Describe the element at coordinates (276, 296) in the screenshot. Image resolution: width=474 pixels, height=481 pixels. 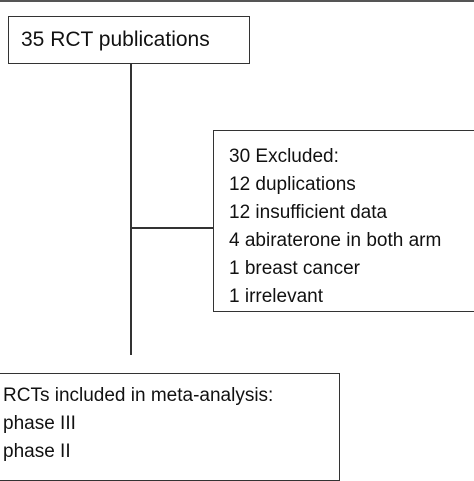
I see `excluded-item: 1 irrelevant` at that location.